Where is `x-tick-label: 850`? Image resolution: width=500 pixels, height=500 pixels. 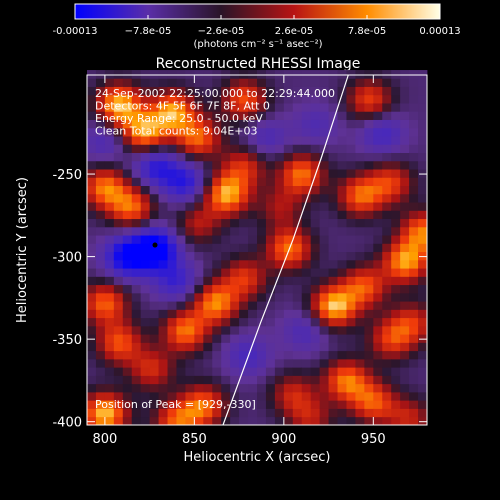
x-tick-label: 850 is located at coordinates (194, 439).